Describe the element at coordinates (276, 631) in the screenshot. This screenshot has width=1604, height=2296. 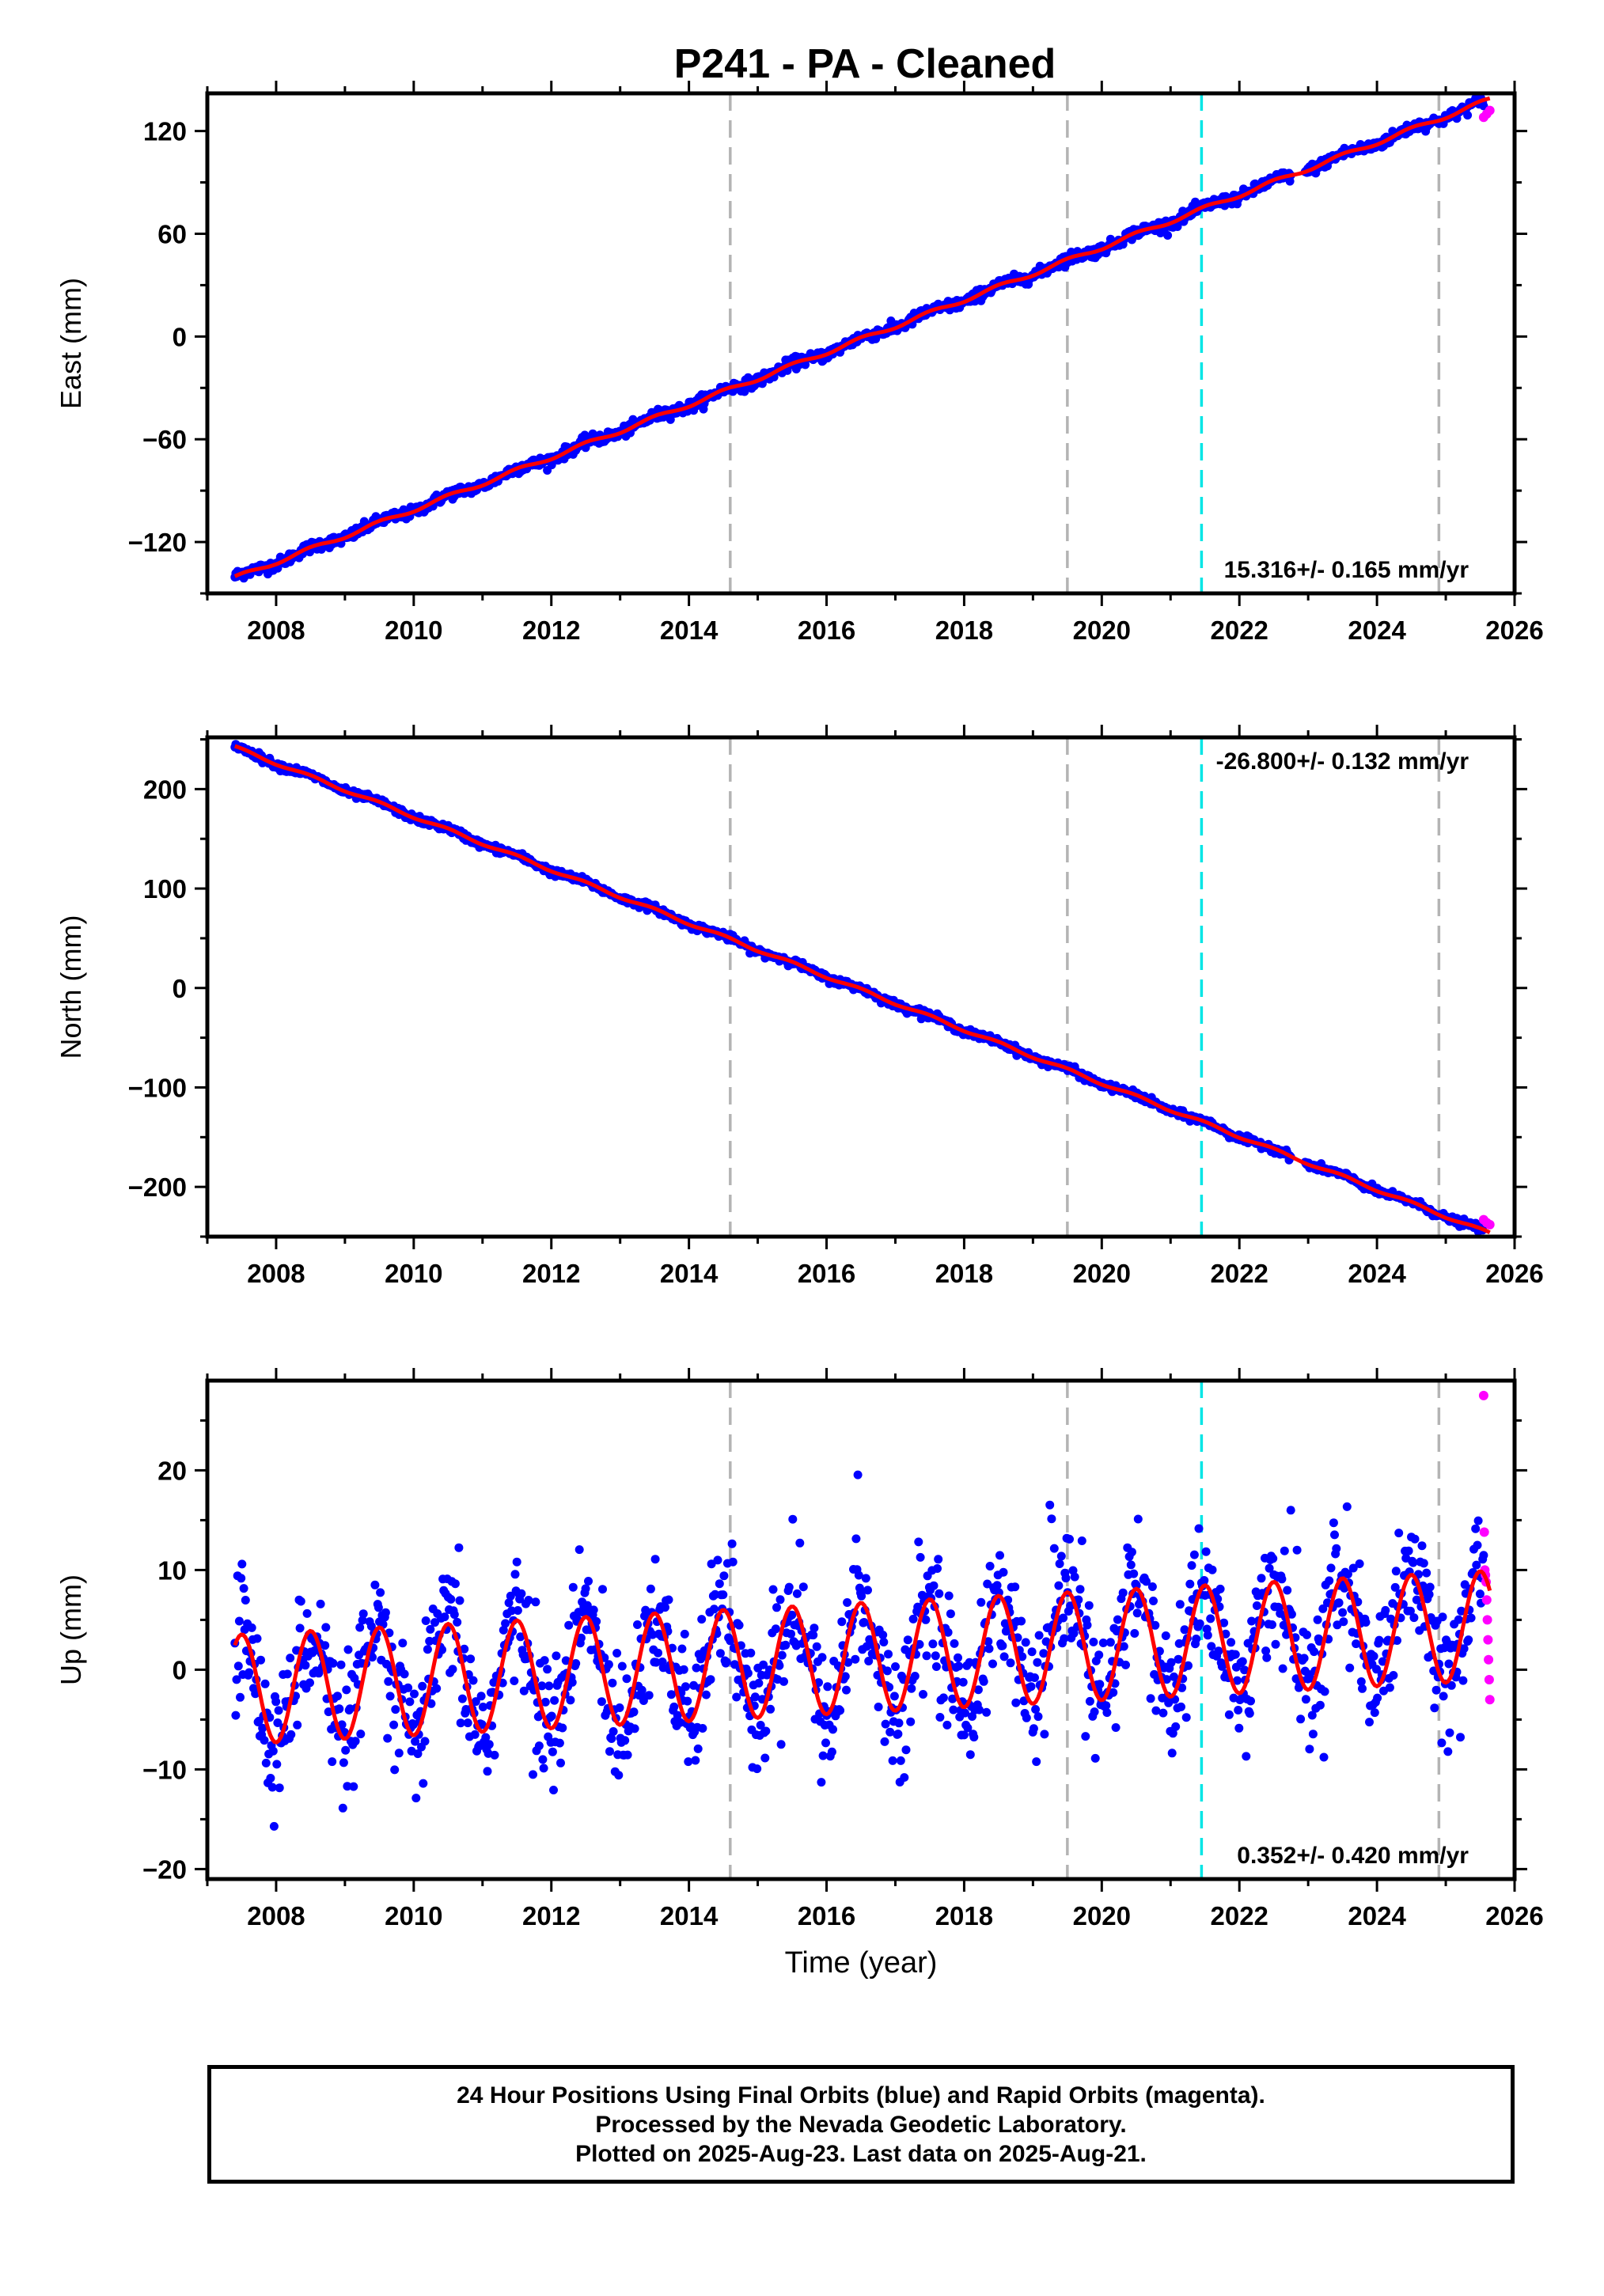
I see `x-tick-label: 2008` at that location.